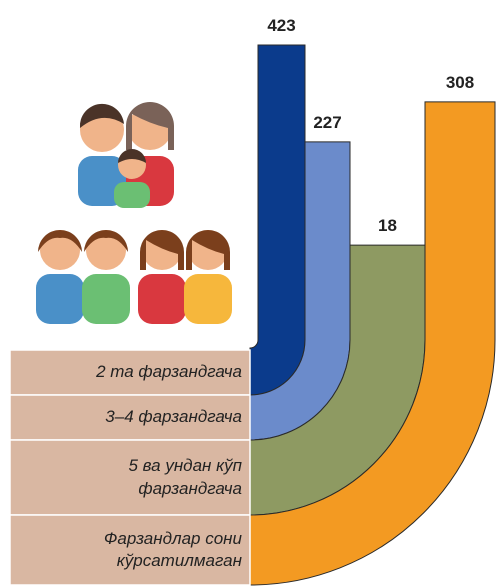 The image size is (501, 587). Describe the element at coordinates (134, 213) in the screenshot. I see `family-icon` at that location.